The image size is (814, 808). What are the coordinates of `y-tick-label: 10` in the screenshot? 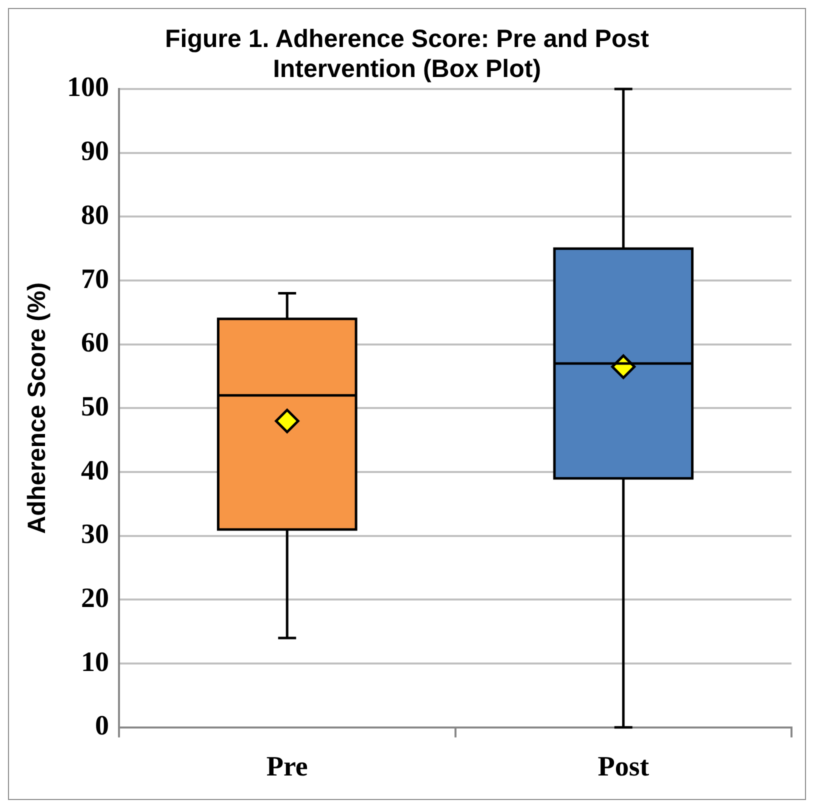 It's located at (95, 662).